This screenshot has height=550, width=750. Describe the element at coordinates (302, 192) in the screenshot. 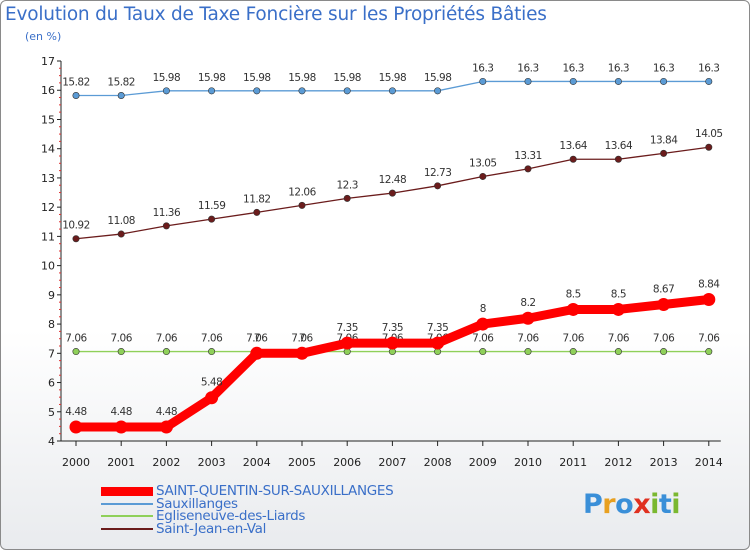

I see `data-label: 12.06` at that location.